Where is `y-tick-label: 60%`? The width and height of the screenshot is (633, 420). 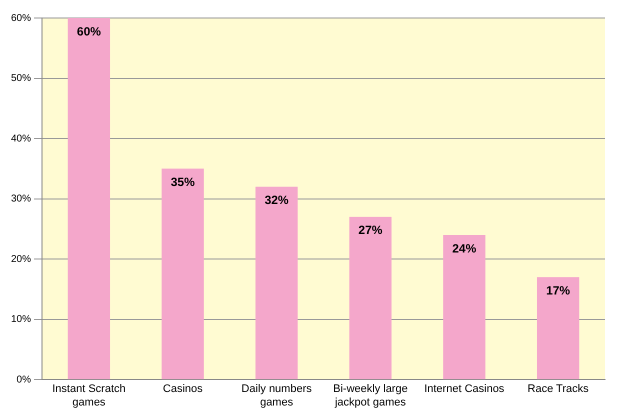 y-tick-label: 60% is located at coordinates (21, 18).